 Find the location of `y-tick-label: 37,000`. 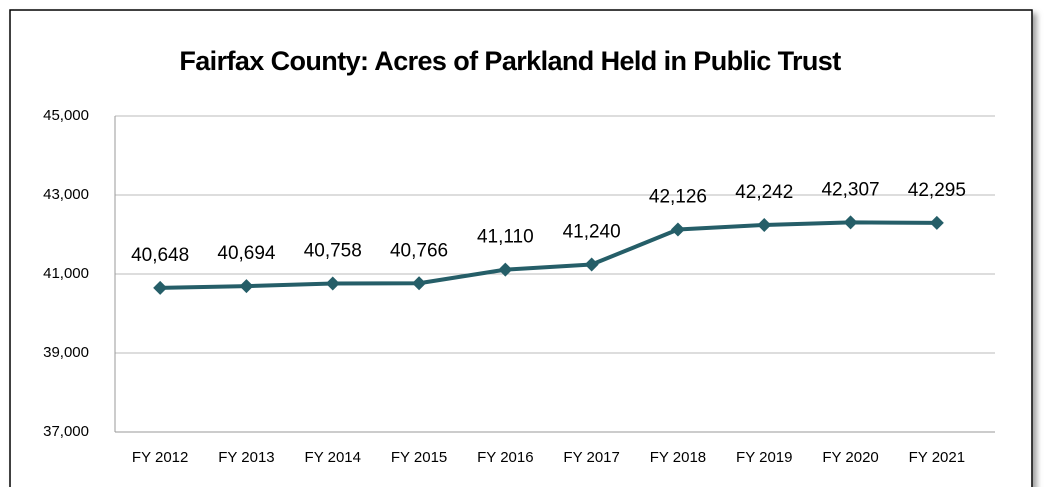

y-tick-label: 37,000 is located at coordinates (66, 431).